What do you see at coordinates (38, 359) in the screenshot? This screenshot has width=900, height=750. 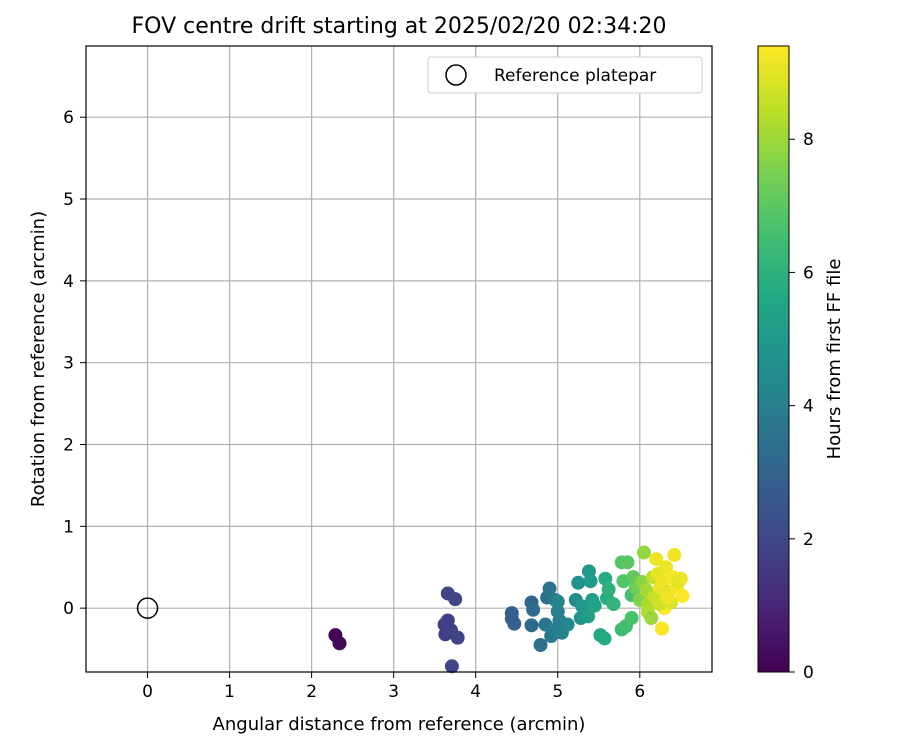 I see `y-axis-label: Rotation from reference (arcmin)` at bounding box center [38, 359].